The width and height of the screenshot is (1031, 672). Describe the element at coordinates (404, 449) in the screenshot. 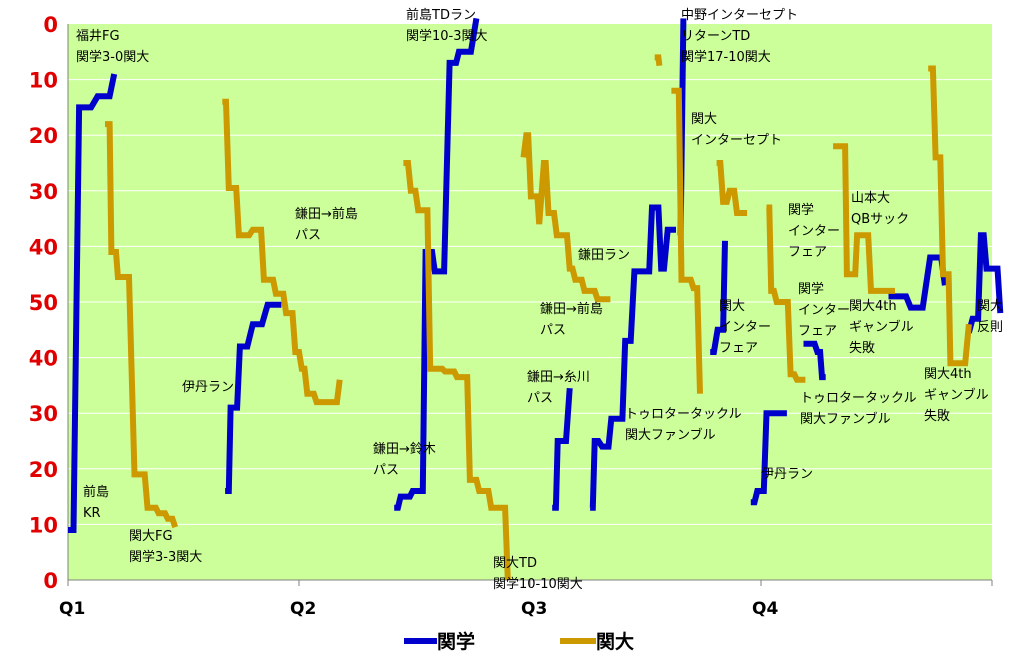

I see `annotation-kamata-suzuki-pass: 鎌田→鈴木` at that location.